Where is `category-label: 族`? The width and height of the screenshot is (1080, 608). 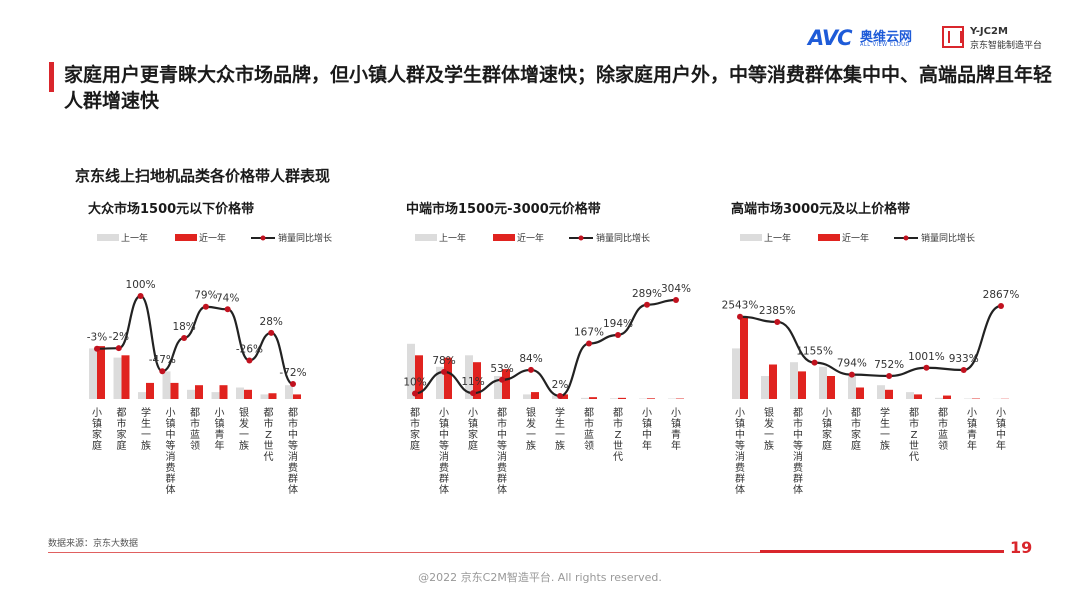
category-label: 族 is located at coordinates (560, 445).